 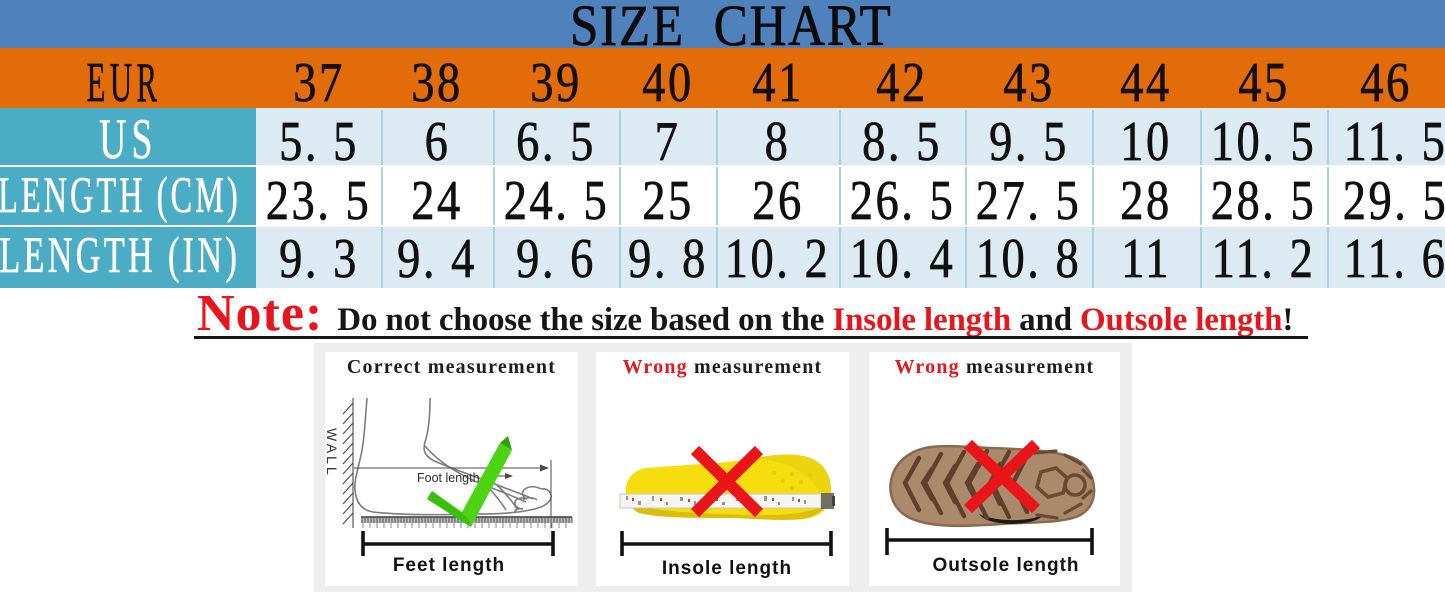 What do you see at coordinates (1006, 565) in the screenshot?
I see `svg-text: Outsole length` at bounding box center [1006, 565].